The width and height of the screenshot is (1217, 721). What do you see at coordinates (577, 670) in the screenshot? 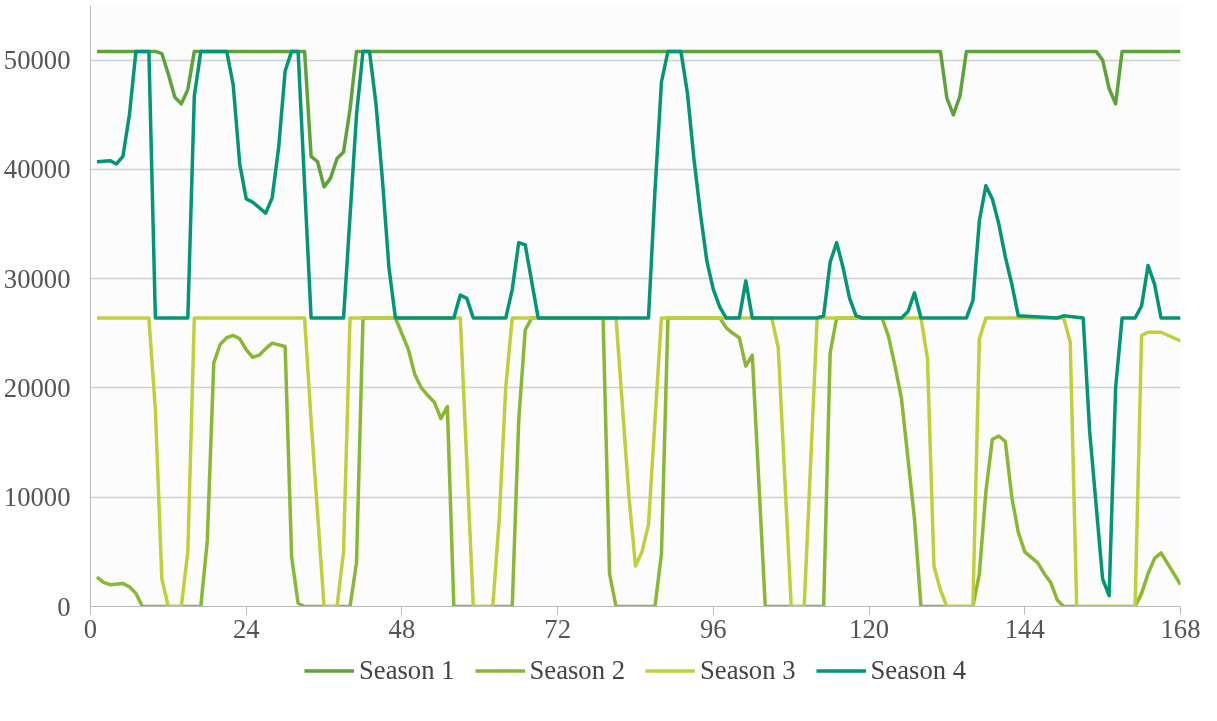
I see `legend-label: Season 2` at bounding box center [577, 670].